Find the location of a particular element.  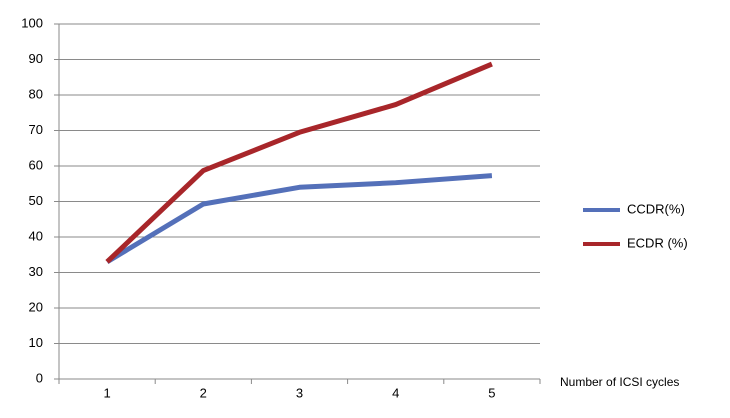

y-tick-label: 0 is located at coordinates (39, 377).